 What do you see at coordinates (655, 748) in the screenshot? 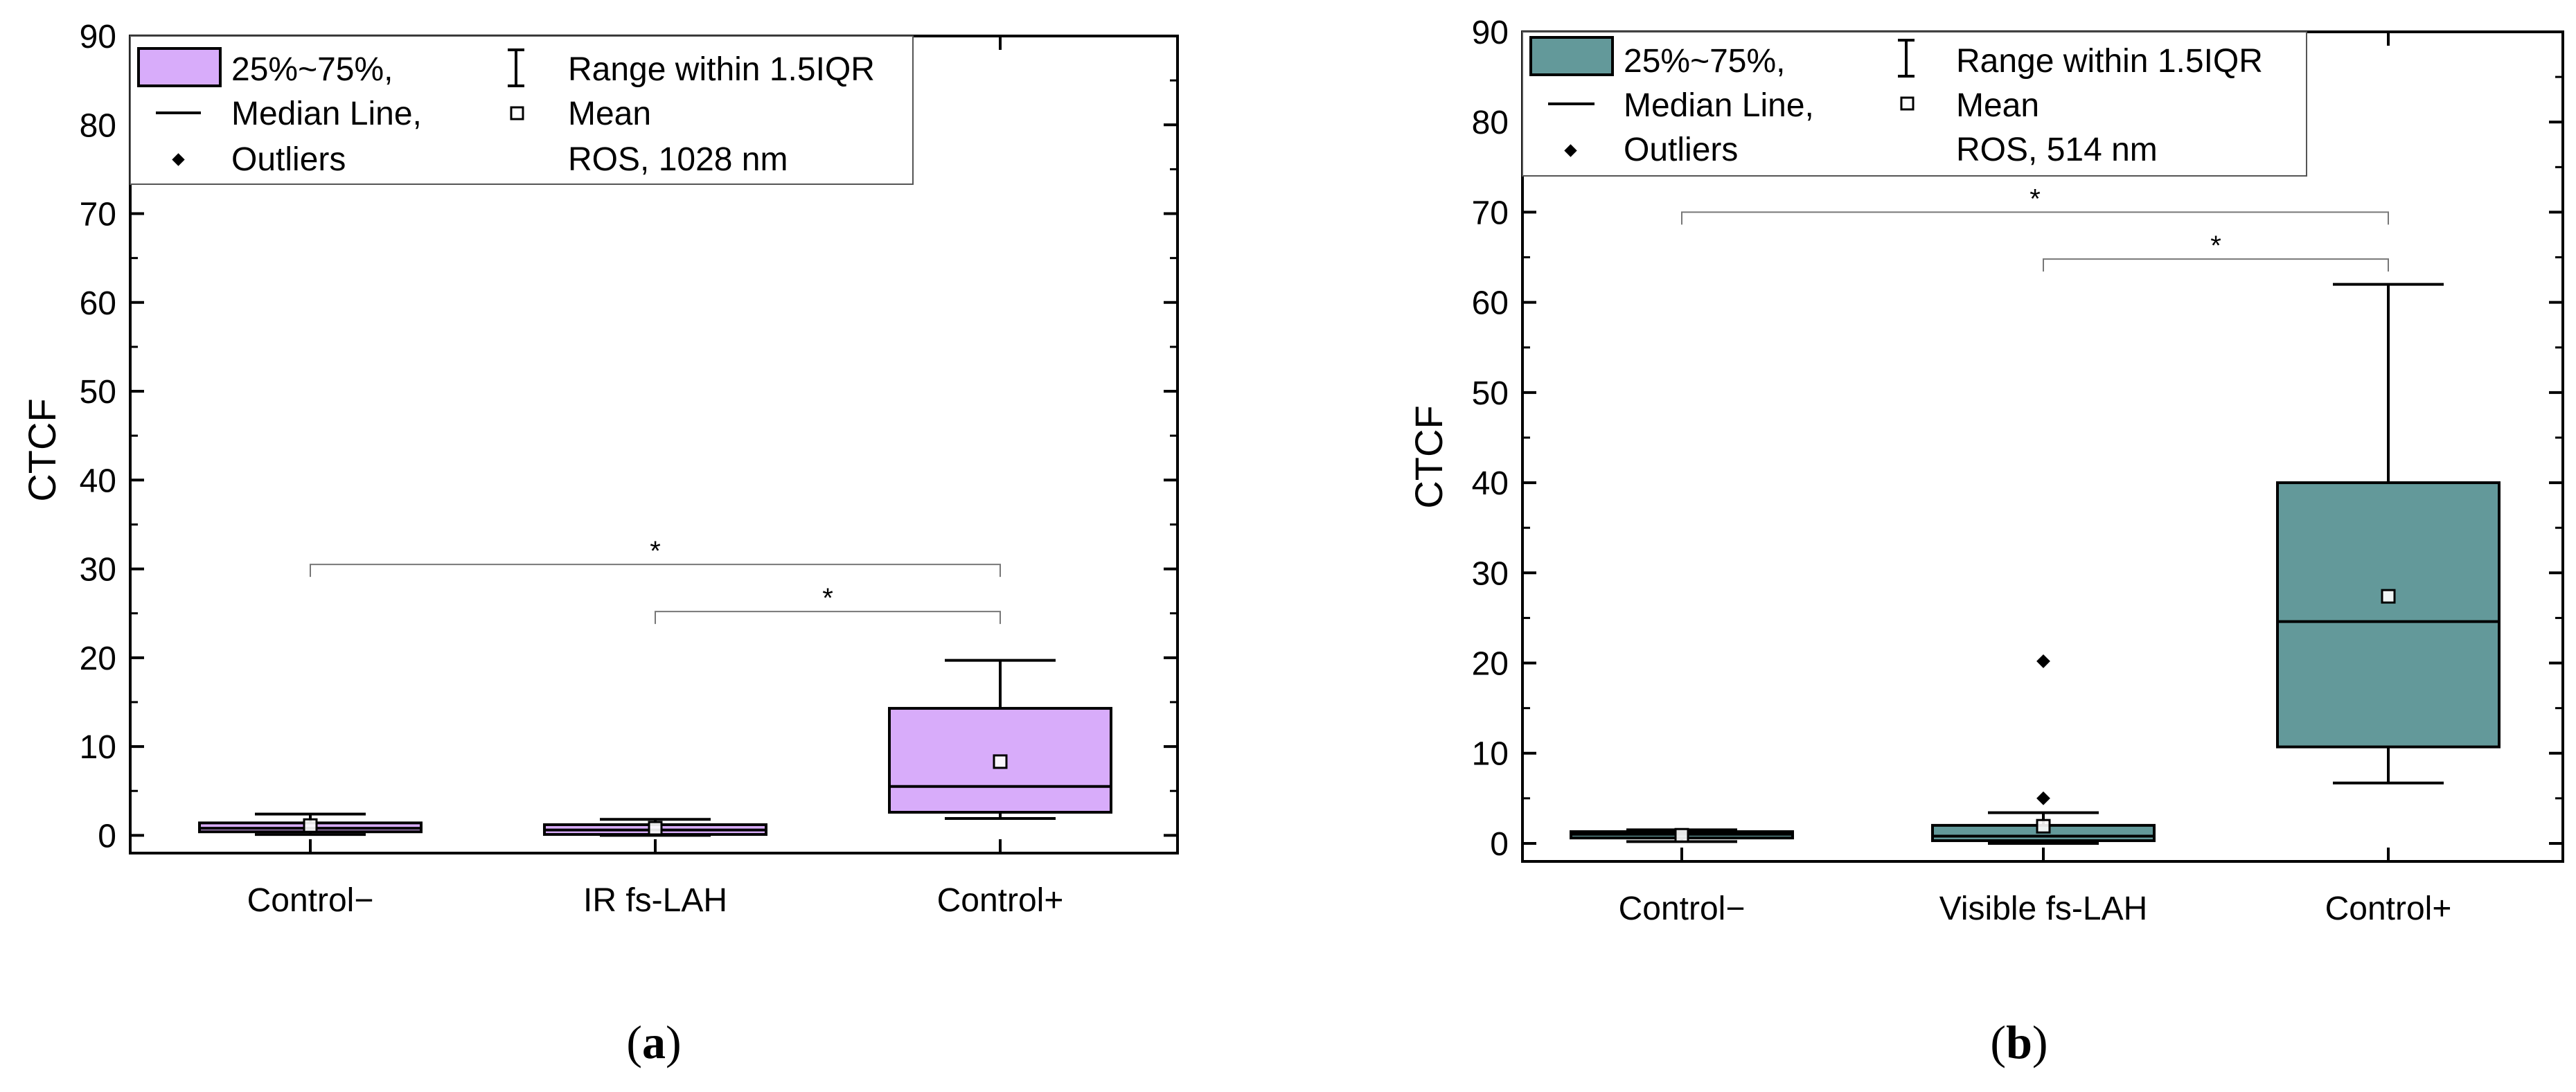
I see `box-plots` at bounding box center [655, 748].